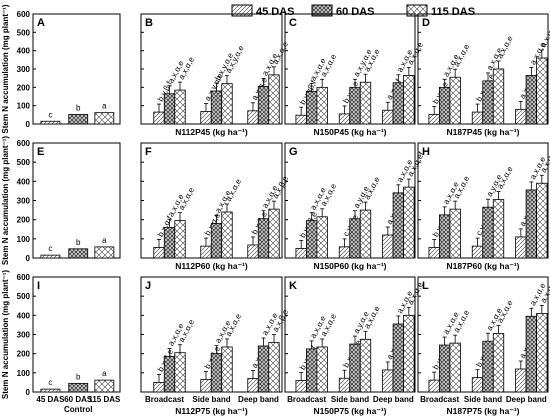  Describe the element at coordinates (69, 201) in the screenshot. I see `panel-E: 0 100 200 300 400 500 600 Ec b a` at that location.